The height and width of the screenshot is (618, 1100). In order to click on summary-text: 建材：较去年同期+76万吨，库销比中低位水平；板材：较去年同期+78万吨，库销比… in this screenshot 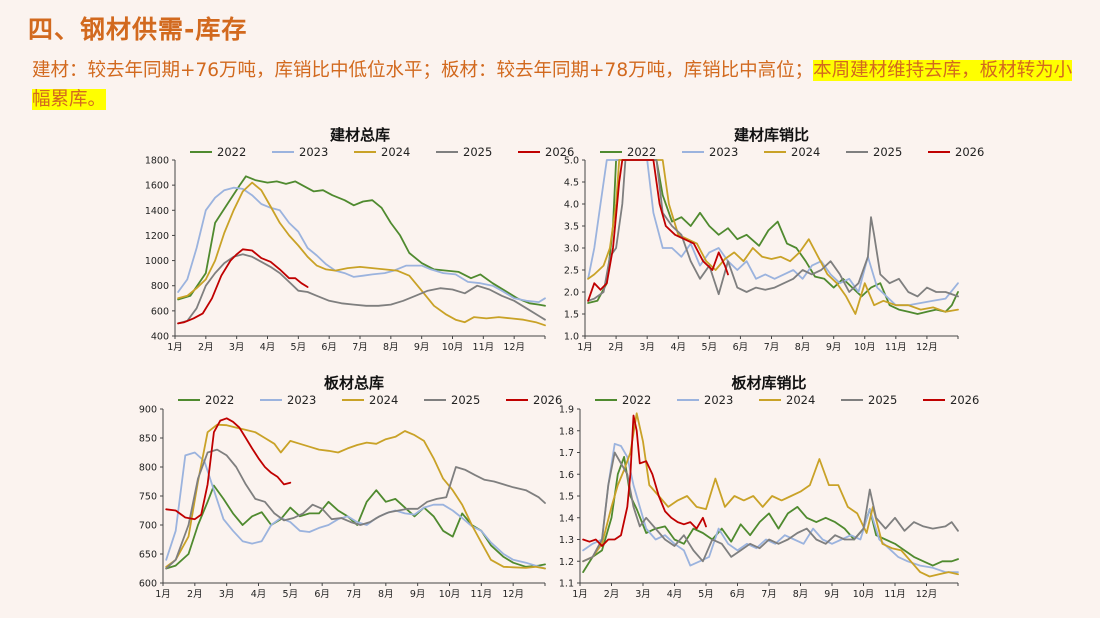, I will do `click(557, 85)`.